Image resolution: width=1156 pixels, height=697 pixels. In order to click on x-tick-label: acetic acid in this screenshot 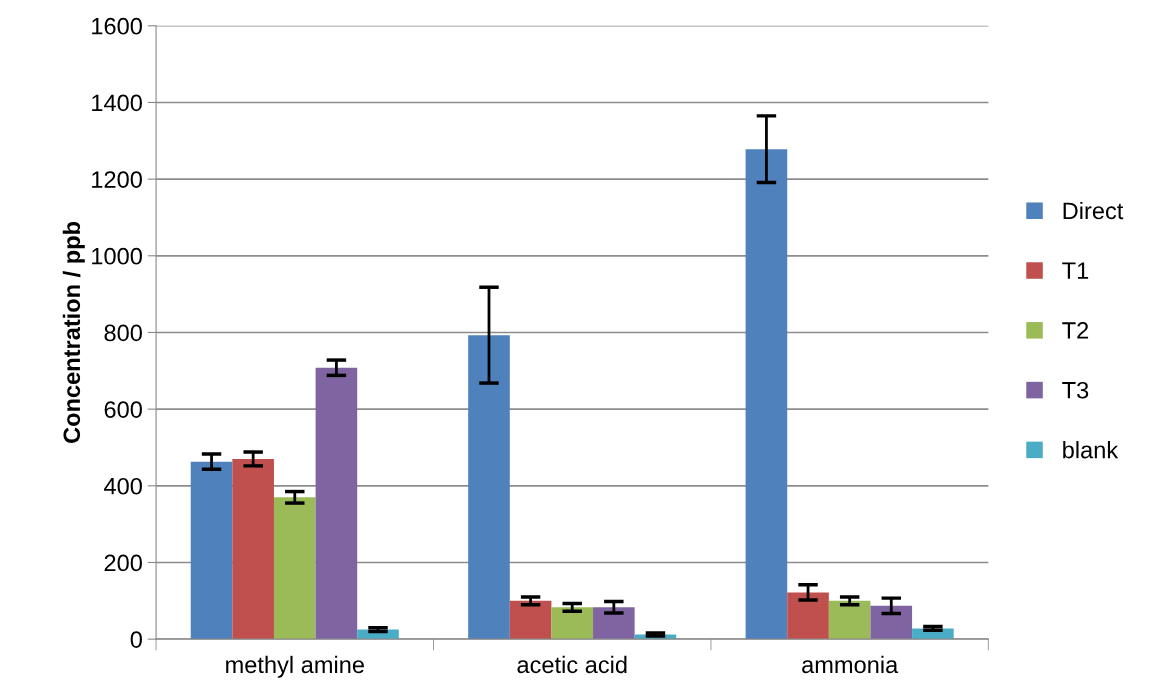, I will do `click(572, 664)`.